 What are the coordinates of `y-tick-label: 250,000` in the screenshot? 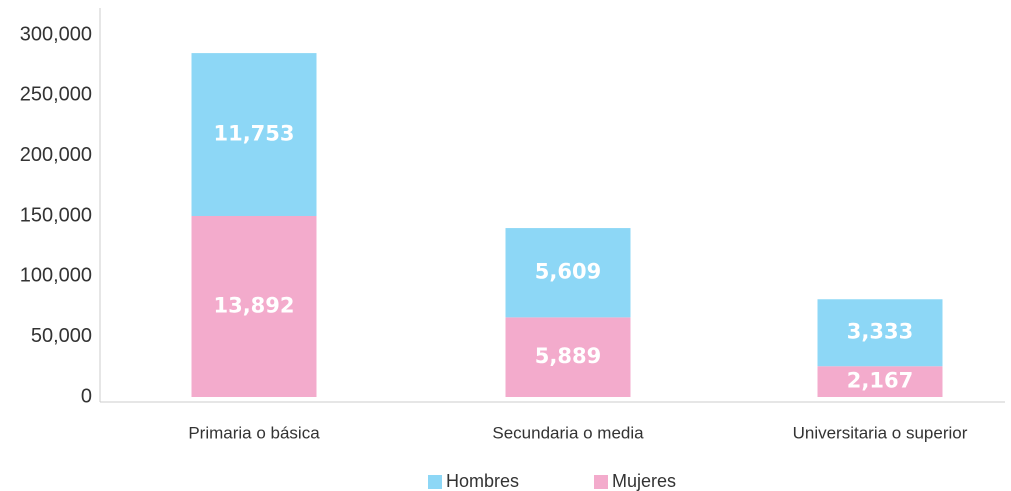 It's located at (56, 95).